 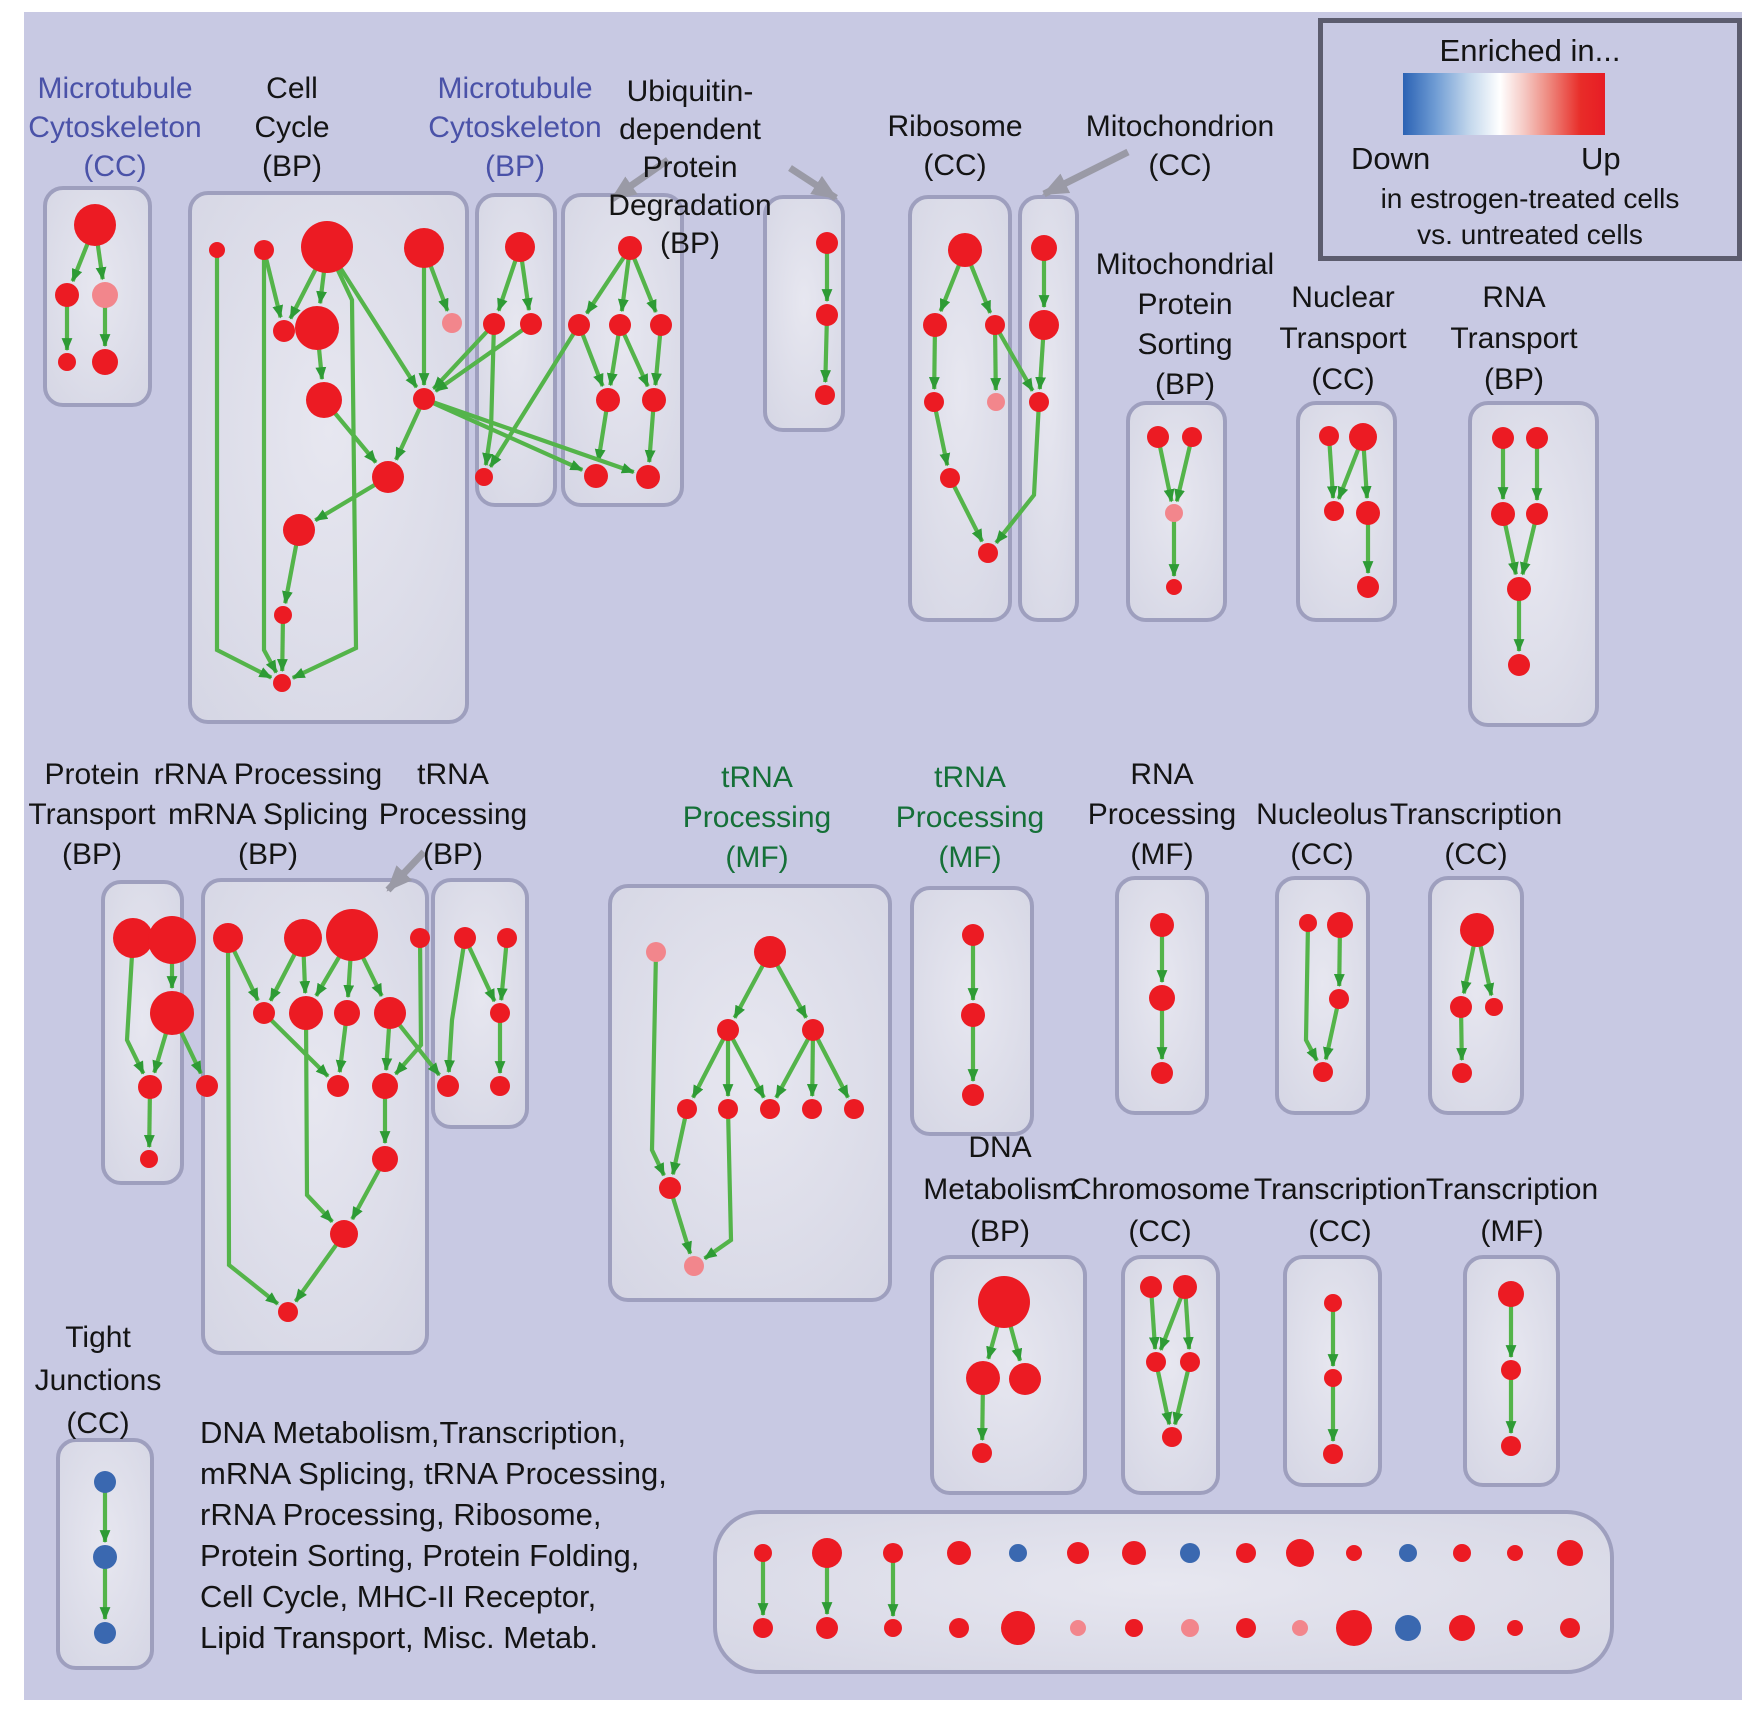 What do you see at coordinates (1162, 814) in the screenshot?
I see `cluster-label-rna-processing-mf: RNA Processing (MF)` at bounding box center [1162, 814].